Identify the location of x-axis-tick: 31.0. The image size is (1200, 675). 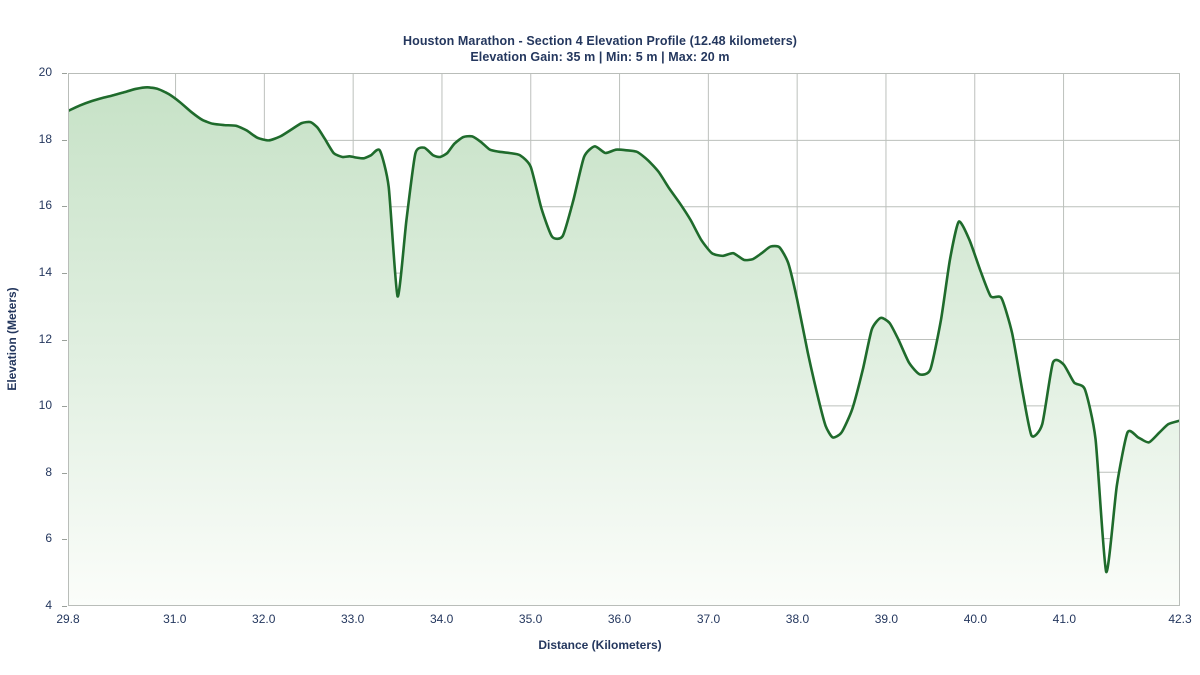
(175, 619).